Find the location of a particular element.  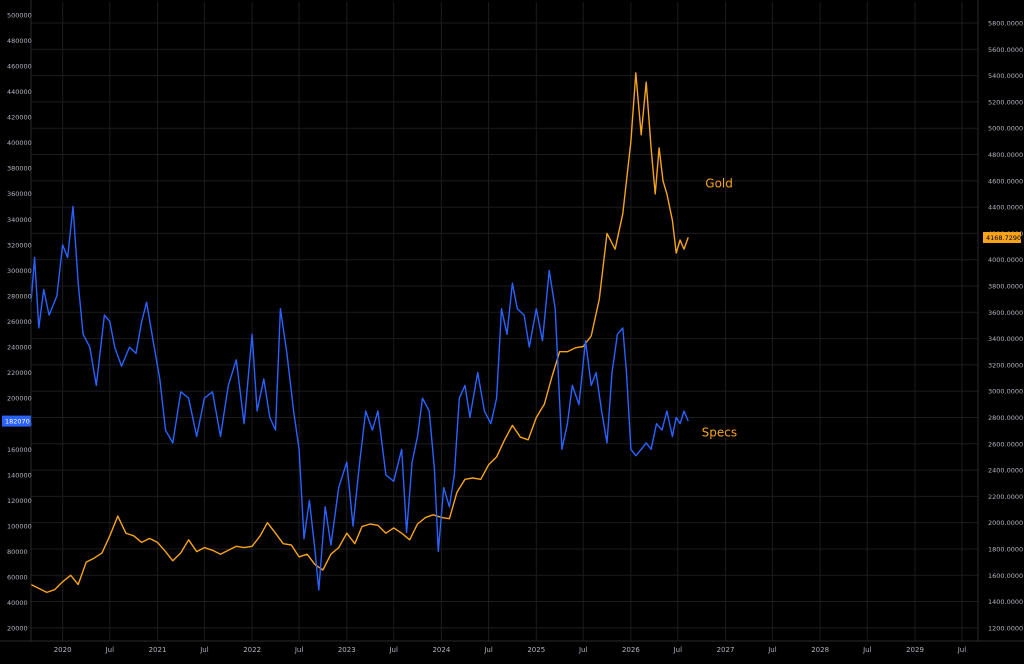

left-axis-tick-label: 60000 is located at coordinates (17, 578).